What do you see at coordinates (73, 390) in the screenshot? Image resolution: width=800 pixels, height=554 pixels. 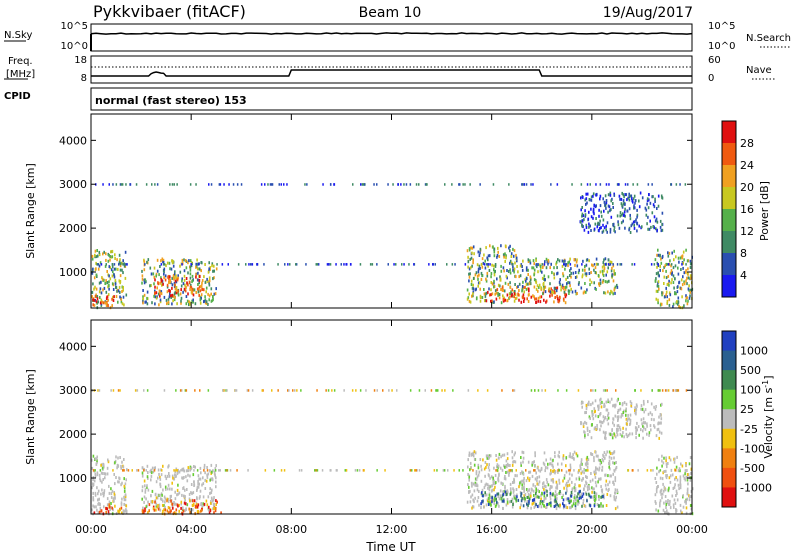 I see `ytick-label: 3000` at bounding box center [73, 390].